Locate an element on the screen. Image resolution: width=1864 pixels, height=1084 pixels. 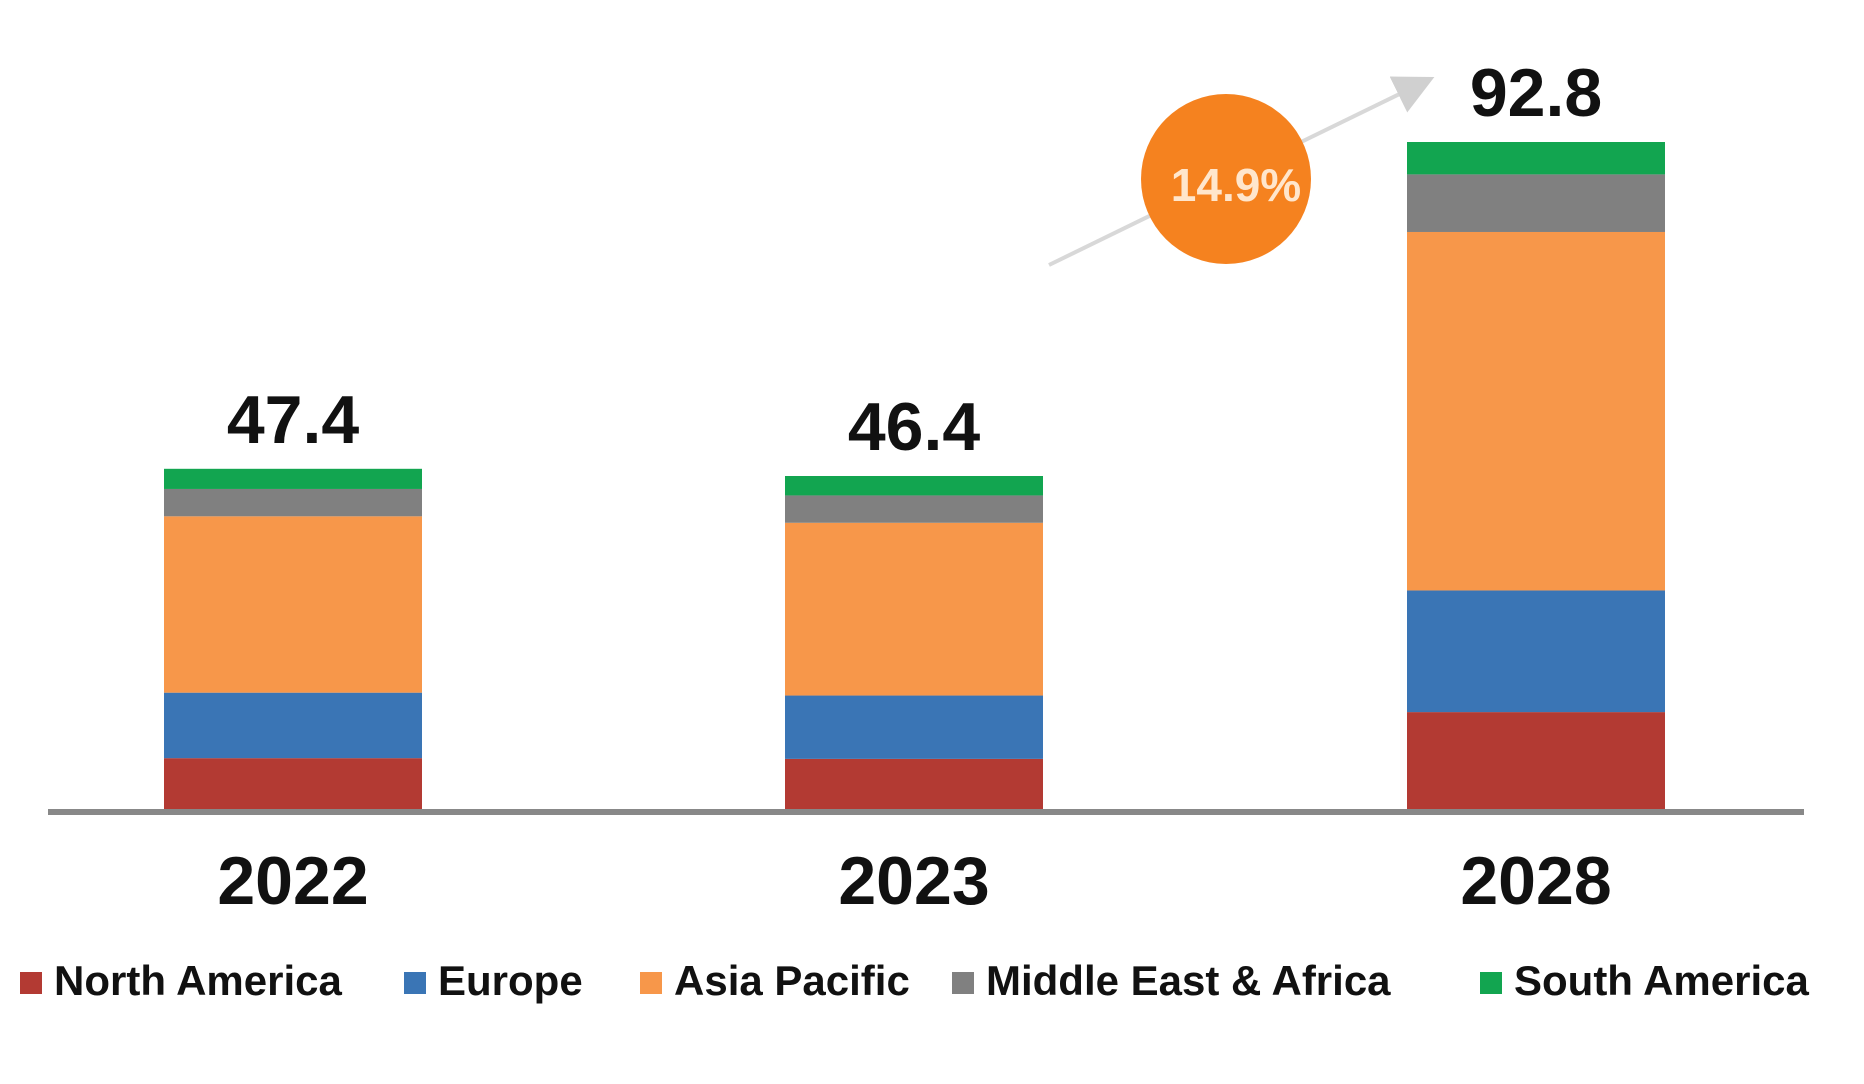
legend-label: Asia Pacific is located at coordinates (792, 980).